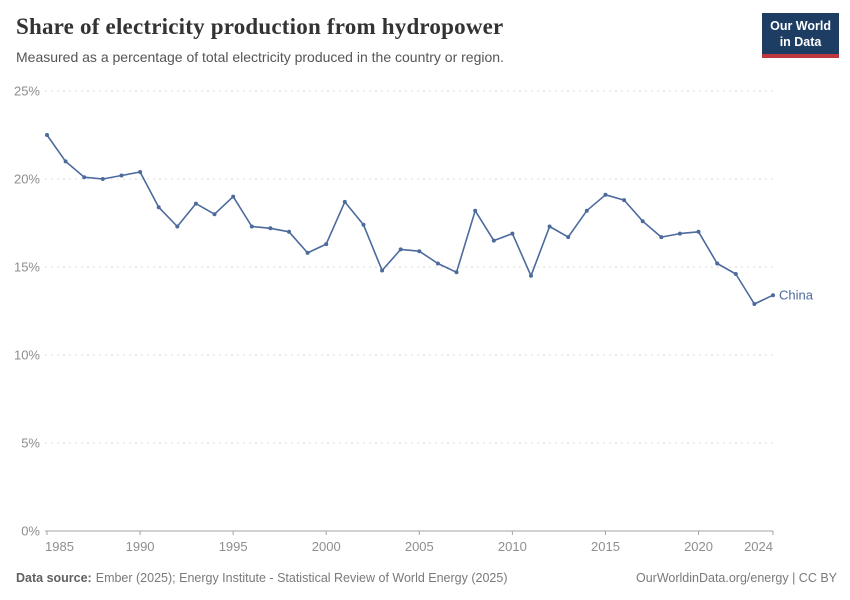 This screenshot has height=600, width=850. I want to click on x-axis-tick-label: 2010, so click(512, 546).